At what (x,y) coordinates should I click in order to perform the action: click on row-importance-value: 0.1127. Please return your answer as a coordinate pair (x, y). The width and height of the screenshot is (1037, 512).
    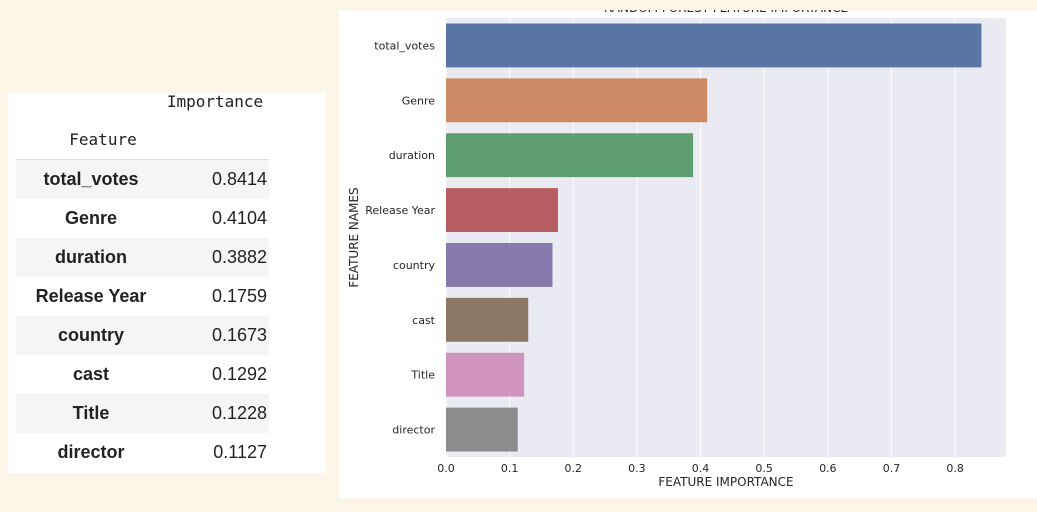
    Looking at the image, I should click on (240, 452).